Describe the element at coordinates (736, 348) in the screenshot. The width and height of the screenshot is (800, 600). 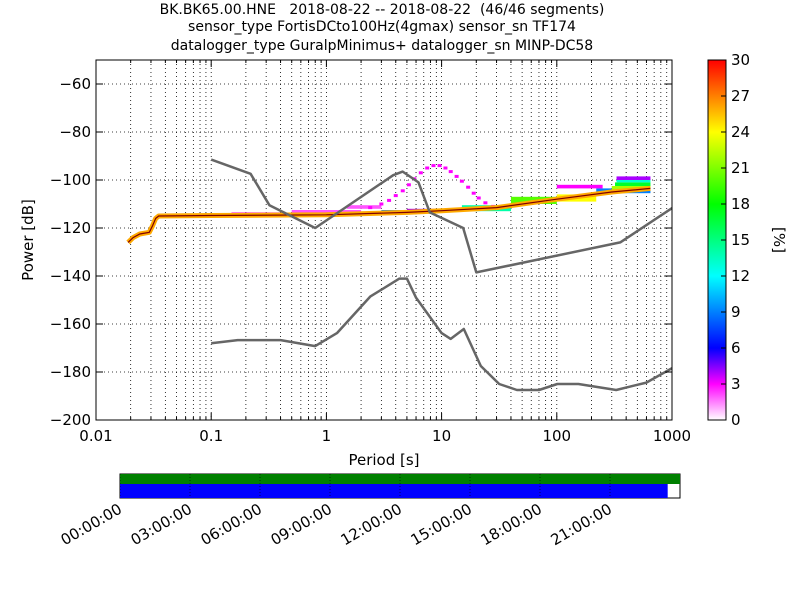
I see `colorbar-tick-label: 6` at that location.